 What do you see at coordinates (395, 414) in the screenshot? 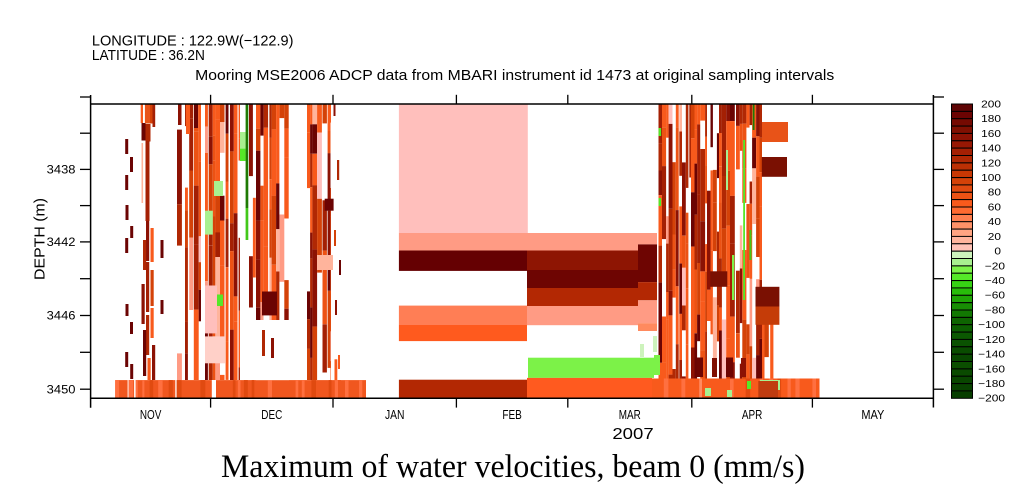
I see `svg-text: JAN` at bounding box center [395, 414].